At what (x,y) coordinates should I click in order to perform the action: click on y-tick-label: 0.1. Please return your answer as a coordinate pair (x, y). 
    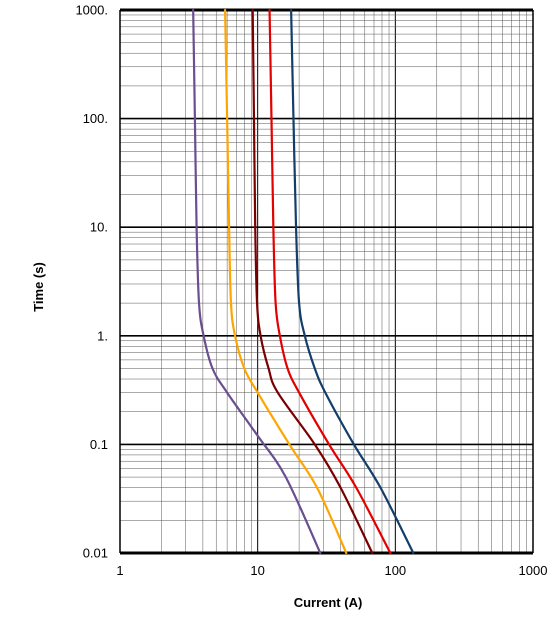
    Looking at the image, I should click on (99, 444).